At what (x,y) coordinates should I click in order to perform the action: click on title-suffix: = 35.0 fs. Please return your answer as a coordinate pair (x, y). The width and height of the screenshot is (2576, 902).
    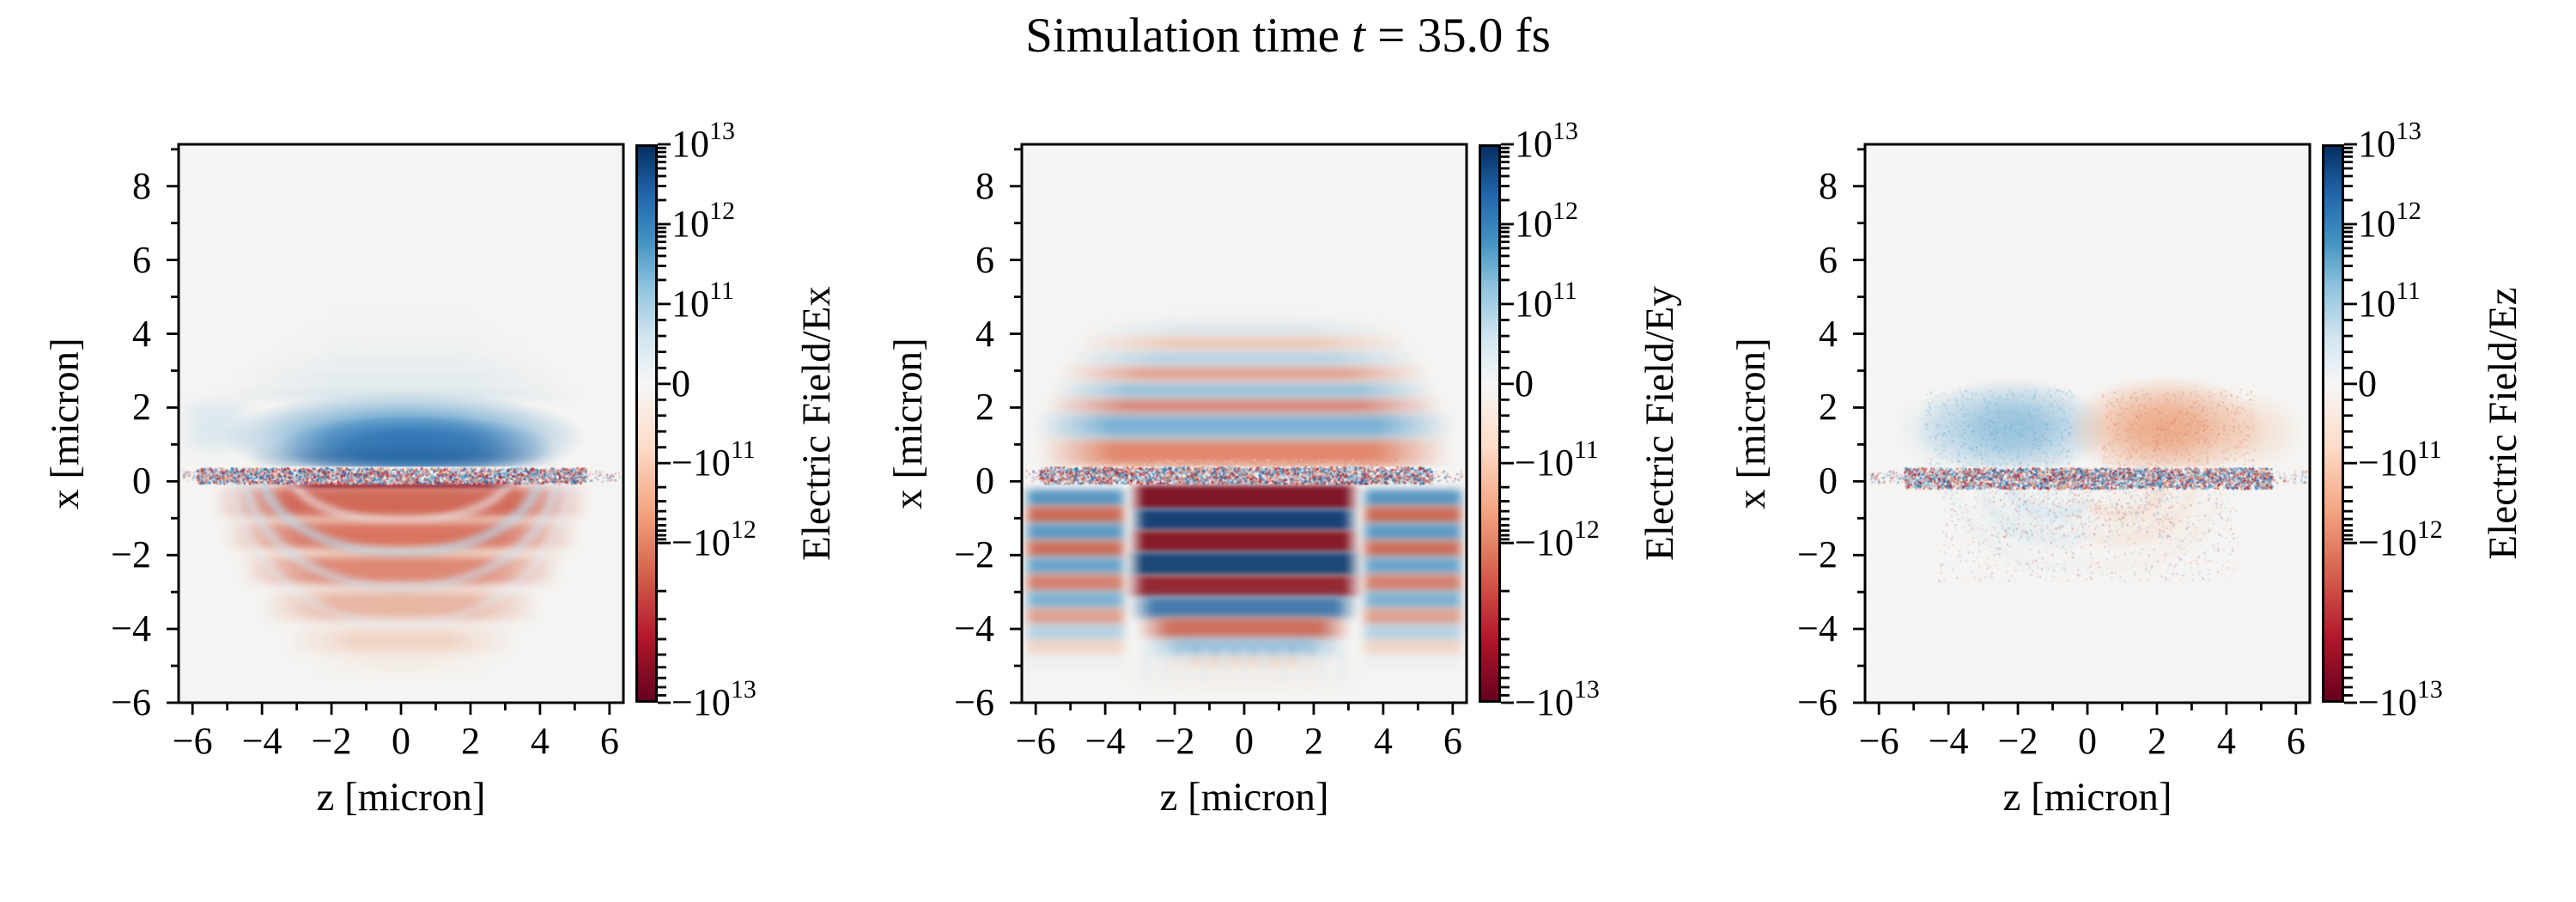
    Looking at the image, I should click on (1458, 36).